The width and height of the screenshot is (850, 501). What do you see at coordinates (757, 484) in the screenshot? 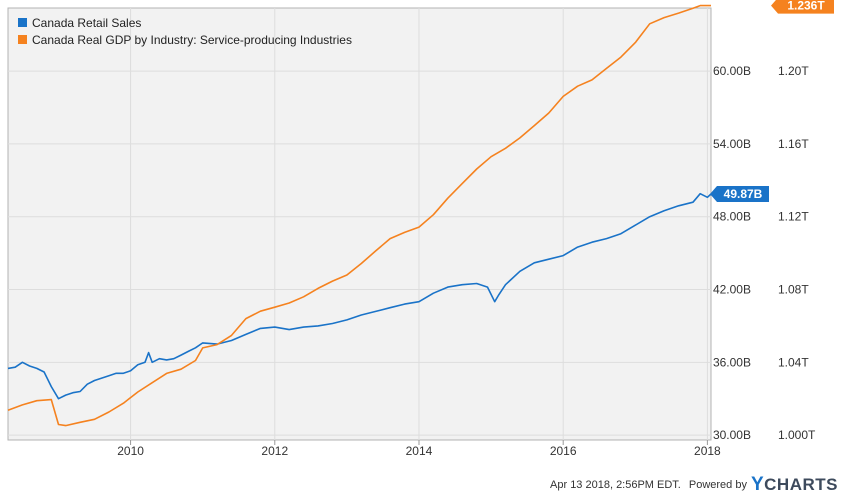
I see `ycharts-logo-y: Y` at bounding box center [757, 484].